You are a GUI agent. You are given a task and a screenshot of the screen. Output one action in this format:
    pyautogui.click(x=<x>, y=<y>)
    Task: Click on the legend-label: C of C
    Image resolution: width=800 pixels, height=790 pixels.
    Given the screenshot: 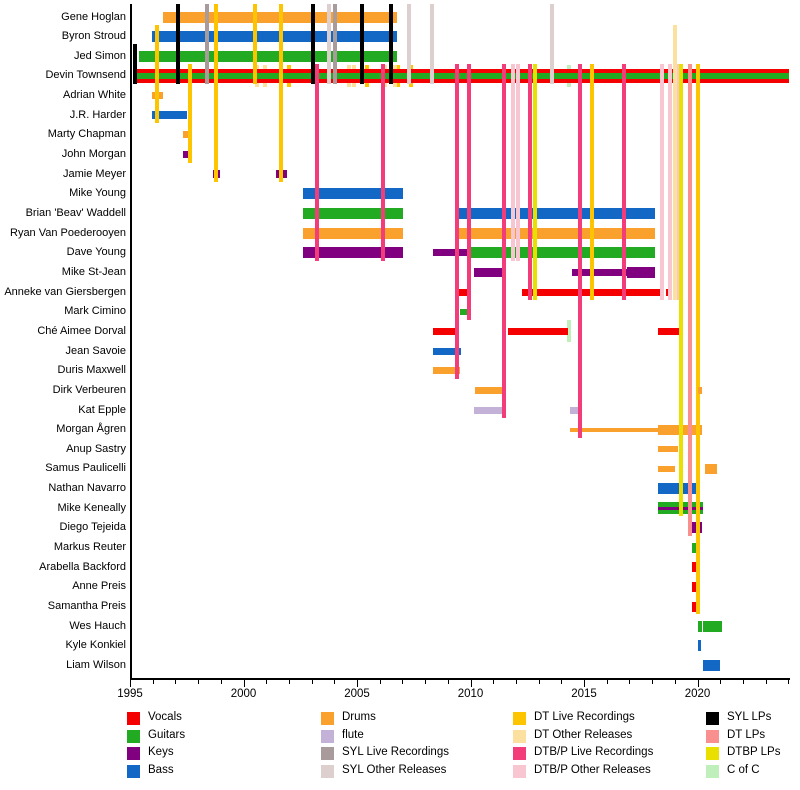 What is the action you would take?
    pyautogui.click(x=743, y=769)
    